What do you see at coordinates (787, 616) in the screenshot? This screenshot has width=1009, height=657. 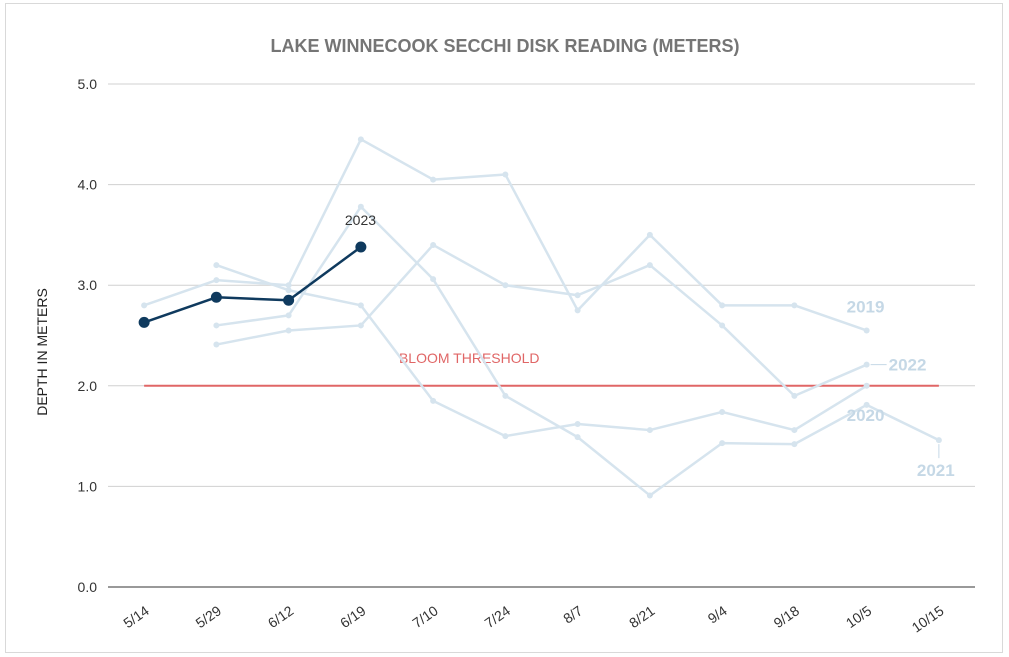 I see `x-tick-label: 9/18` at bounding box center [787, 616].